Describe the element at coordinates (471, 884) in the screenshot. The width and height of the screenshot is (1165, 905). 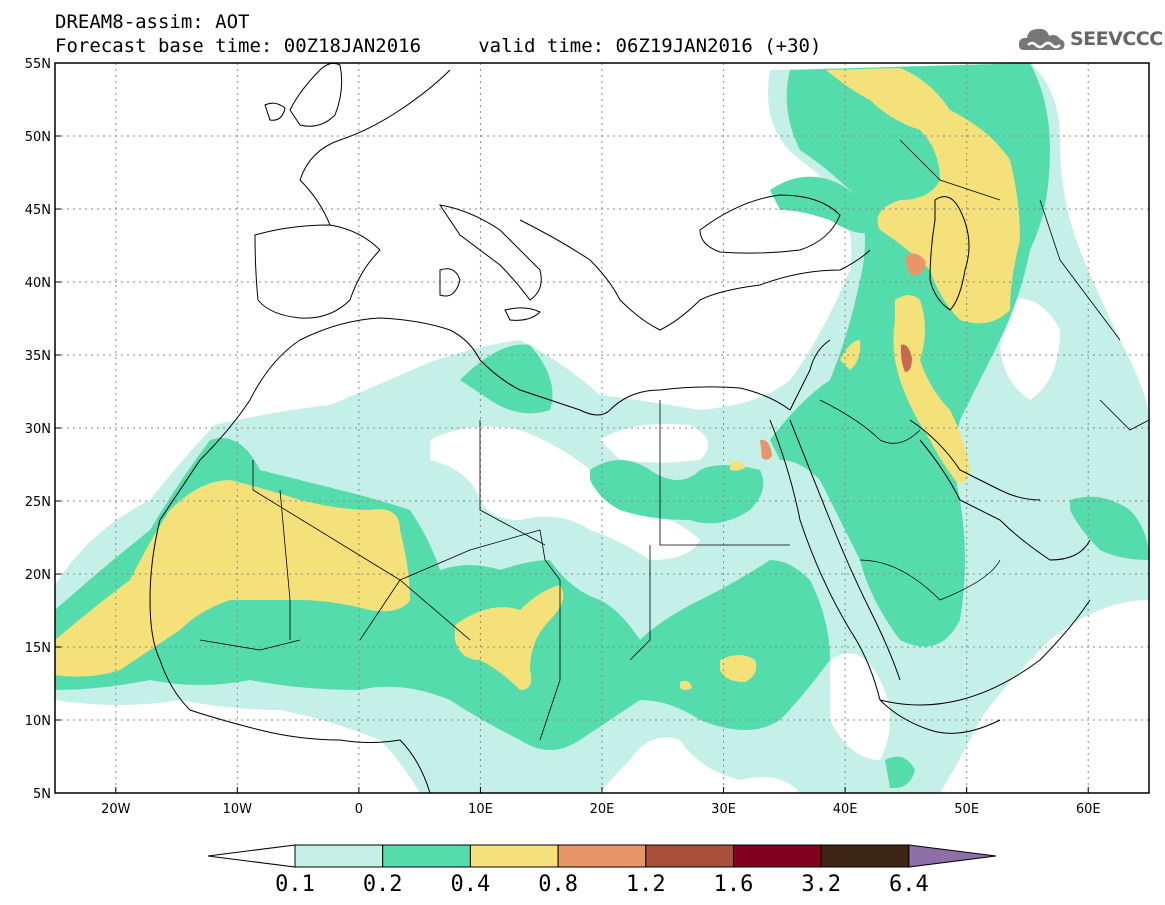
I see `colorbar-level-label: 0.4` at that location.